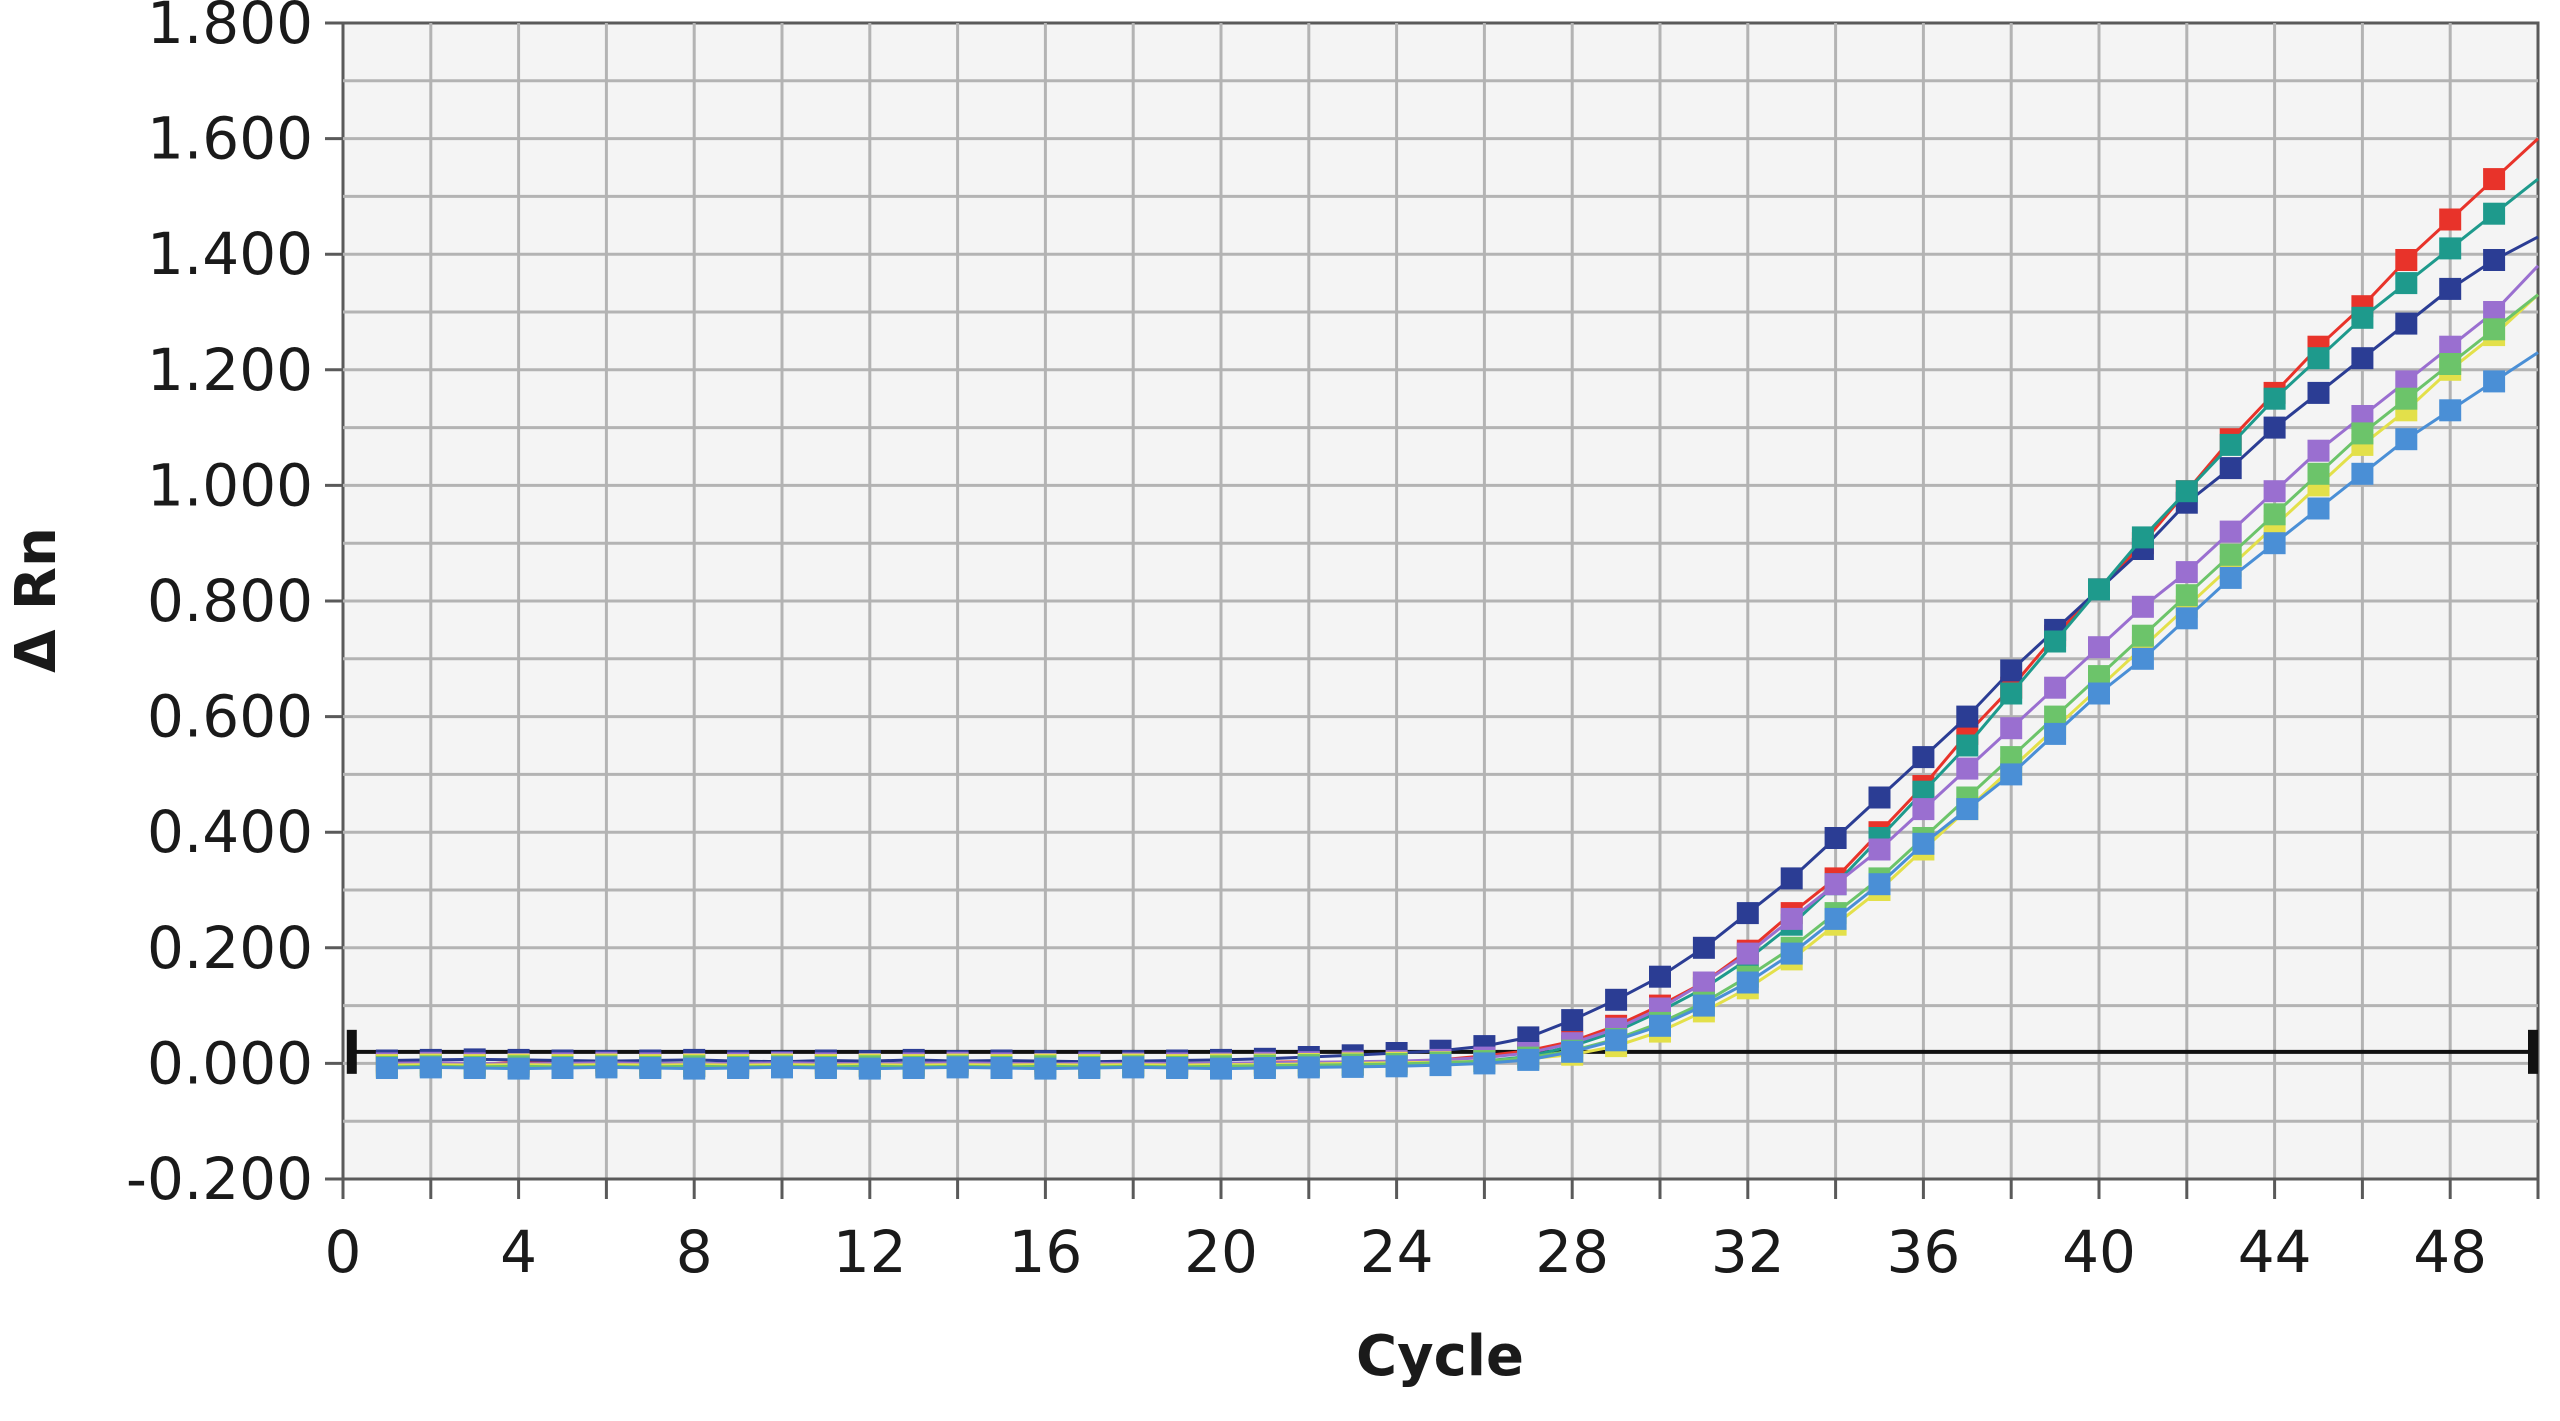  Describe the element at coordinates (2533, 1051) in the screenshot. I see `threshold-handle-right` at that location.